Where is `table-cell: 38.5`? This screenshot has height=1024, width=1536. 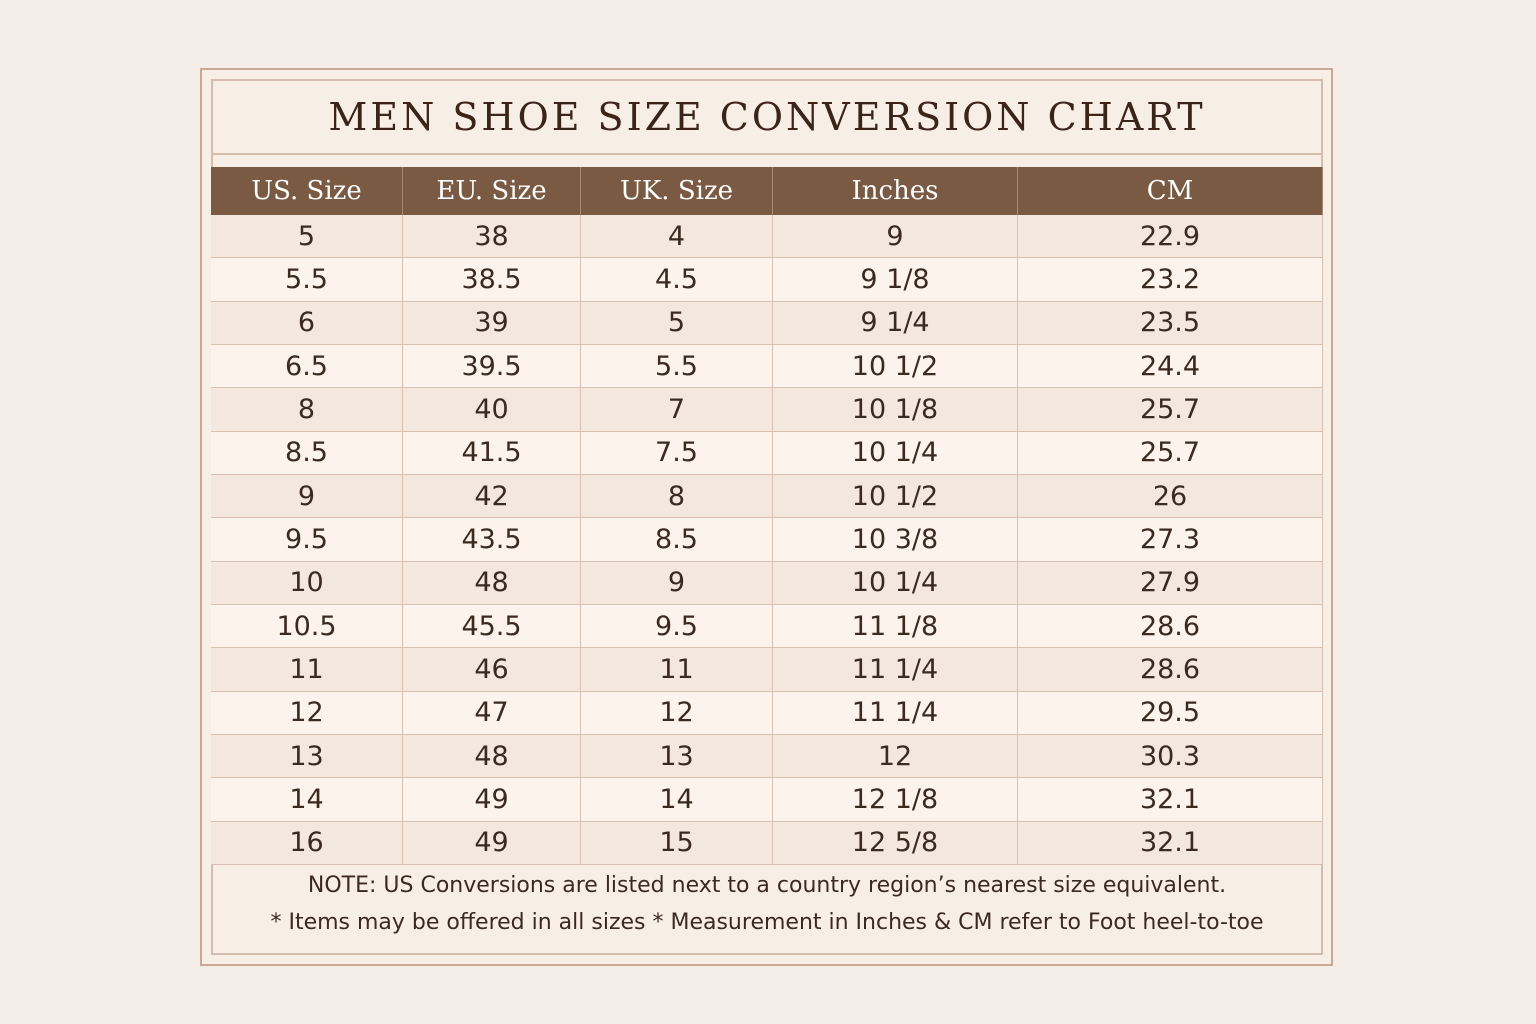 table-cell: 38.5 is located at coordinates (492, 280).